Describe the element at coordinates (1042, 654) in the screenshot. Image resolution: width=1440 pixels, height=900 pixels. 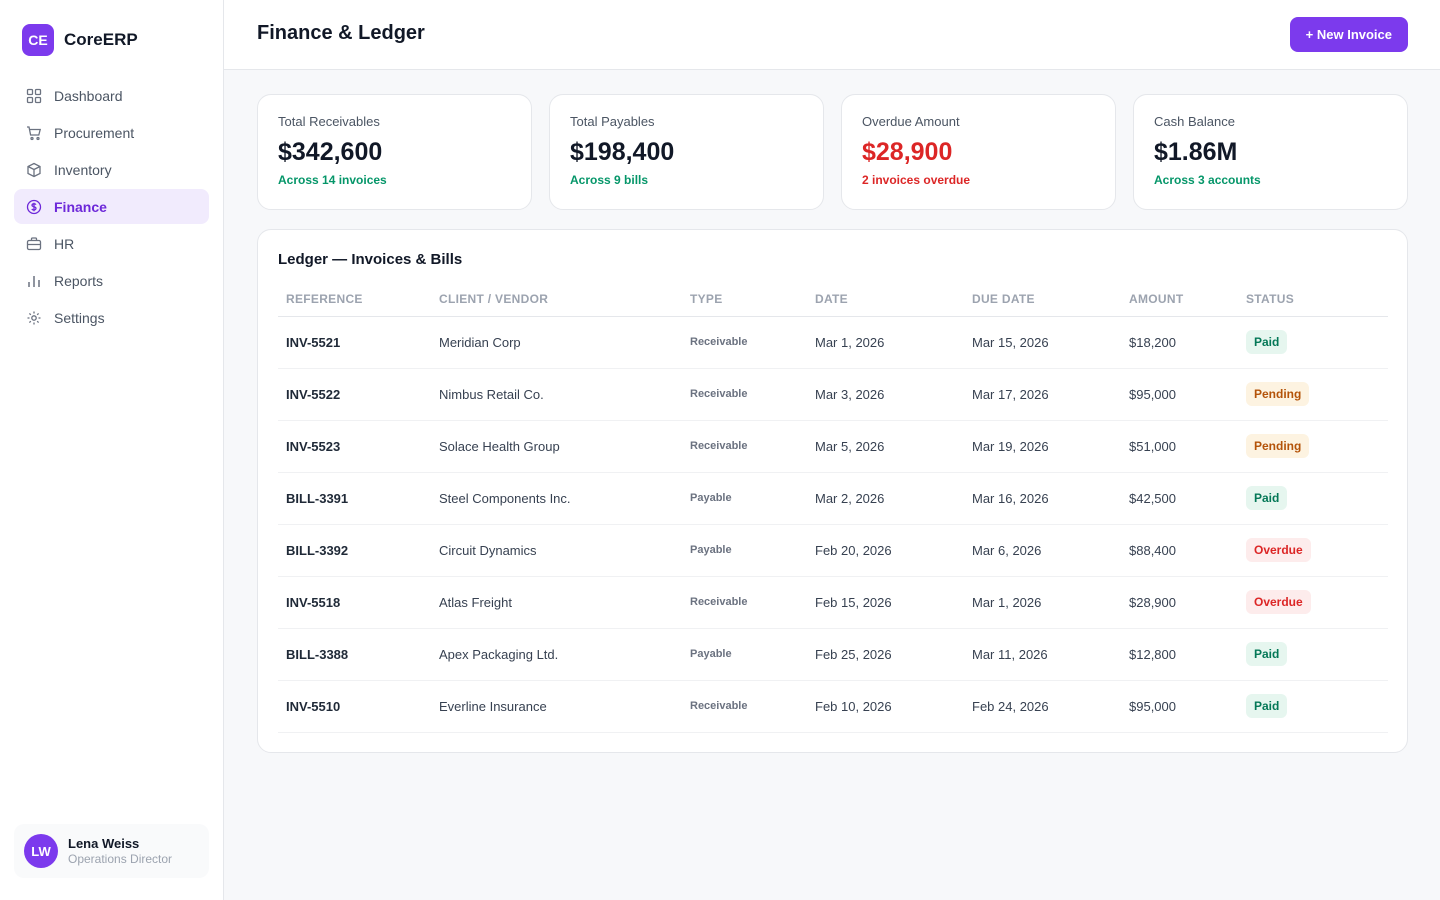
I see `cell-due-date: Mar 11, 2026` at that location.